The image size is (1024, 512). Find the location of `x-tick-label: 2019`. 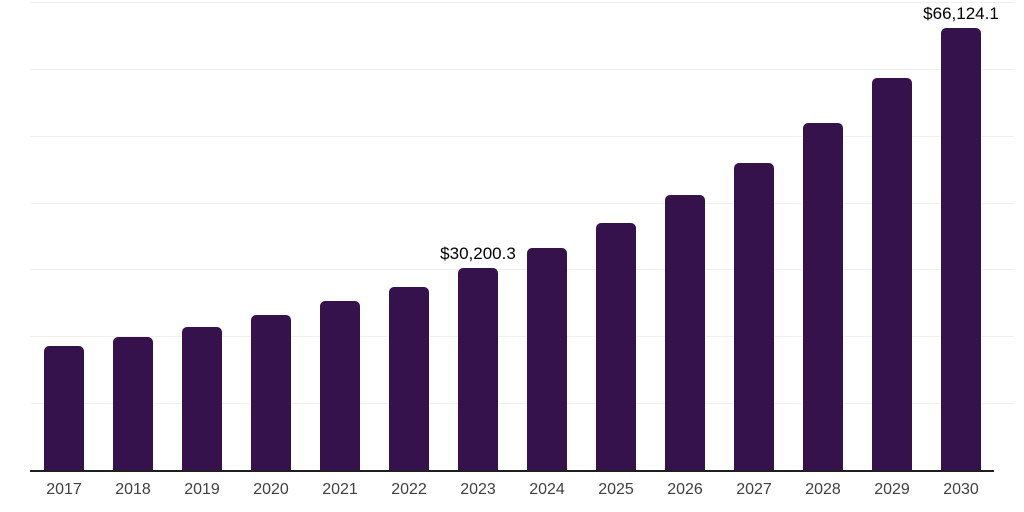

x-tick-label: 2019 is located at coordinates (202, 489).